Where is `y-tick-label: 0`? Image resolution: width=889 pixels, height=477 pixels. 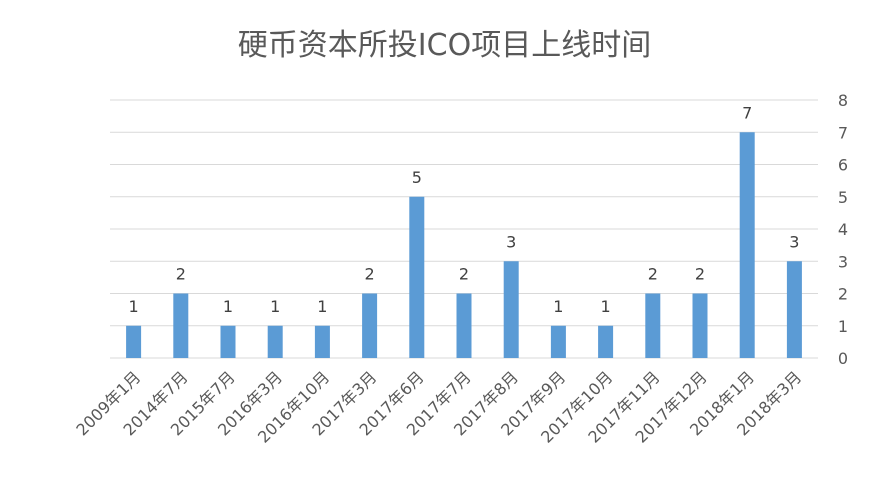
y-tick-label: 0 is located at coordinates (843, 358).